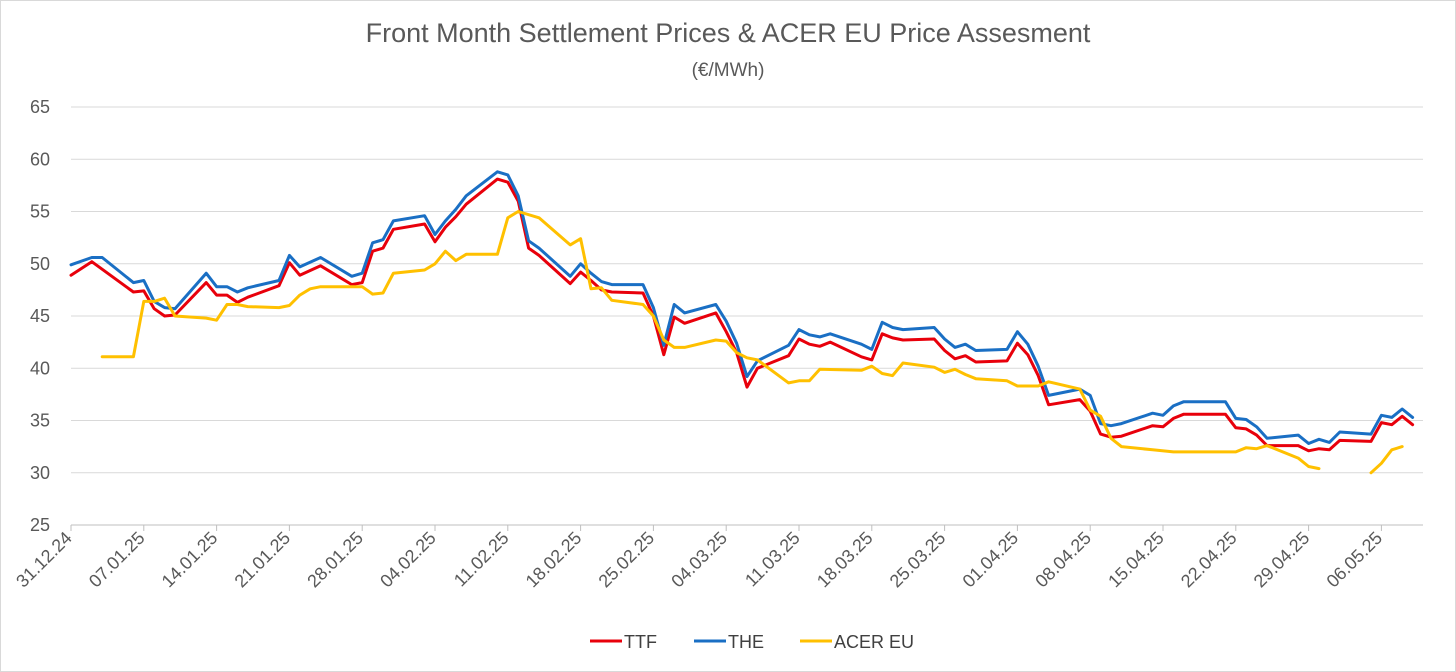 The height and width of the screenshot is (672, 1456). What do you see at coordinates (190, 560) in the screenshot?
I see `x-tick-label: 14.01.25` at bounding box center [190, 560].